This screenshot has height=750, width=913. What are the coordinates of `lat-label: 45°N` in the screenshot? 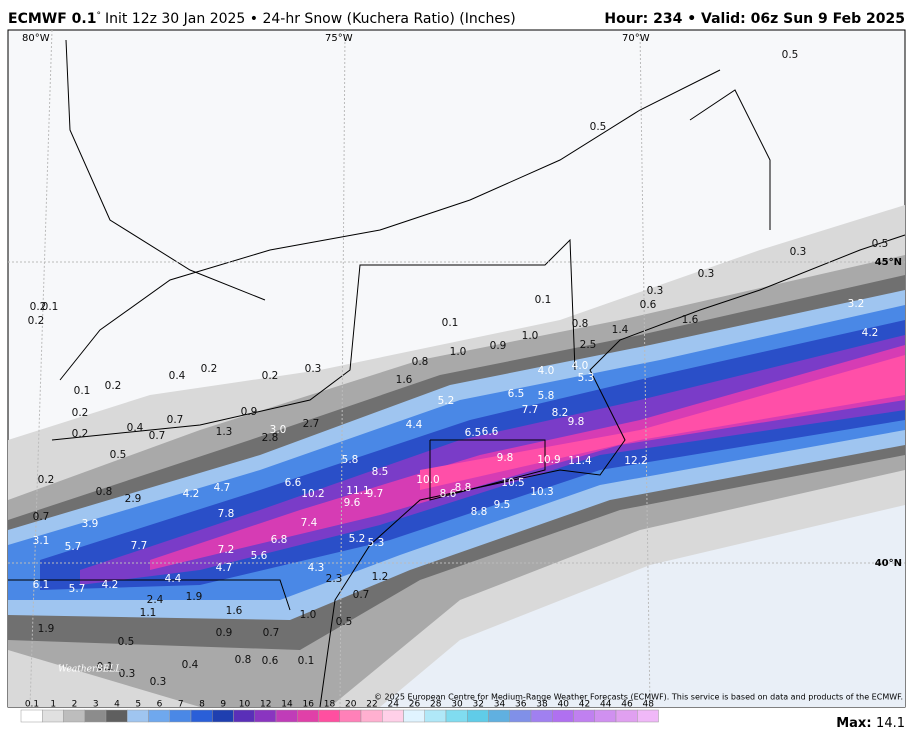 It's located at (888, 262).